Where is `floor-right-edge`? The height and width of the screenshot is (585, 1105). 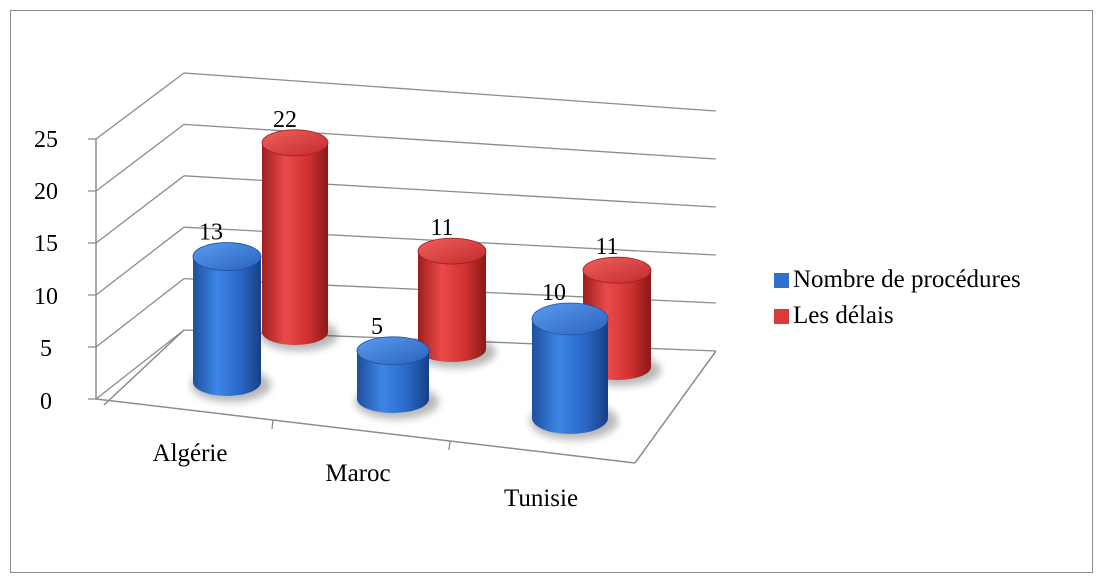 floor-right-edge is located at coordinates (675, 407).